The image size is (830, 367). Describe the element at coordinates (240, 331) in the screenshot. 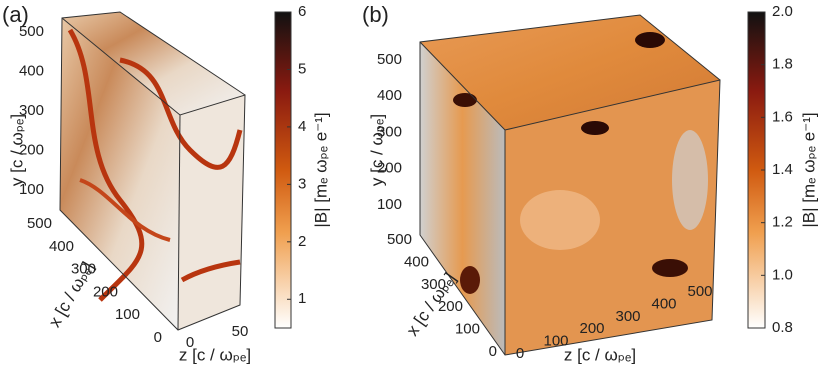

I see `z-tick-label: 50` at that location.